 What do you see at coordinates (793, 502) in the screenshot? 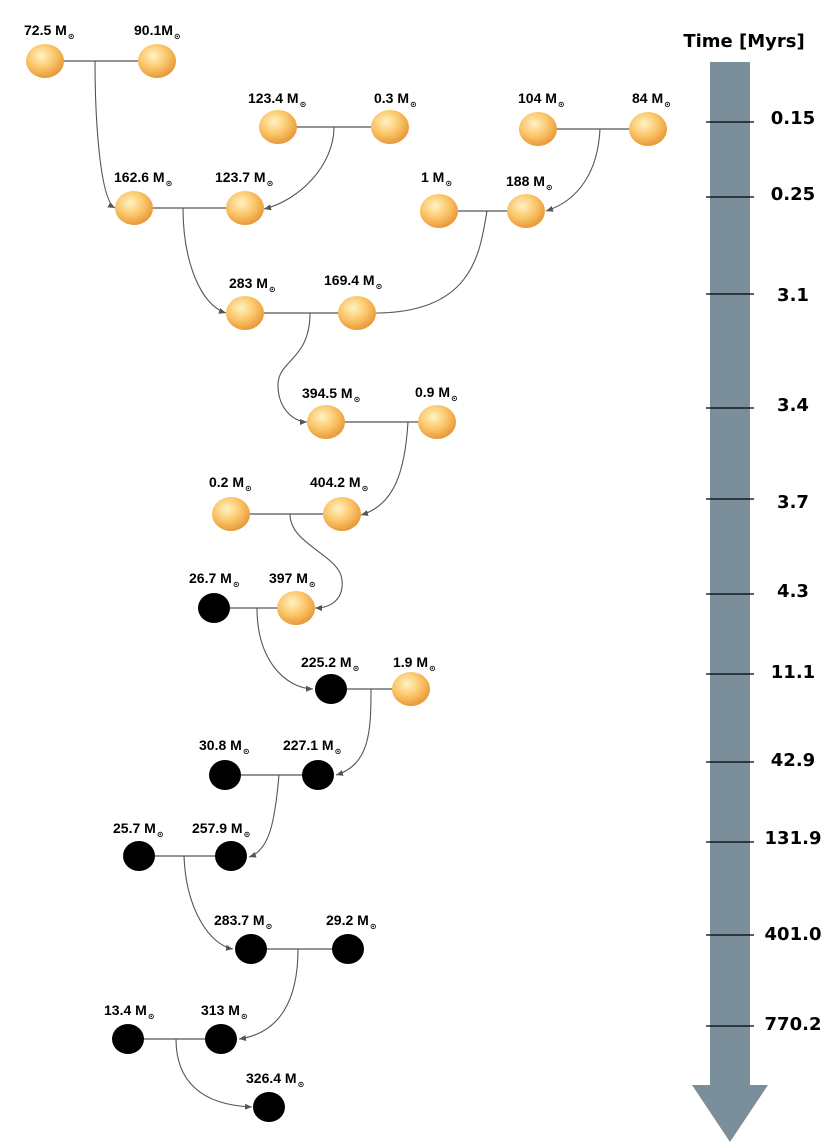
I see `time-tick-label: 3.7` at bounding box center [793, 502].